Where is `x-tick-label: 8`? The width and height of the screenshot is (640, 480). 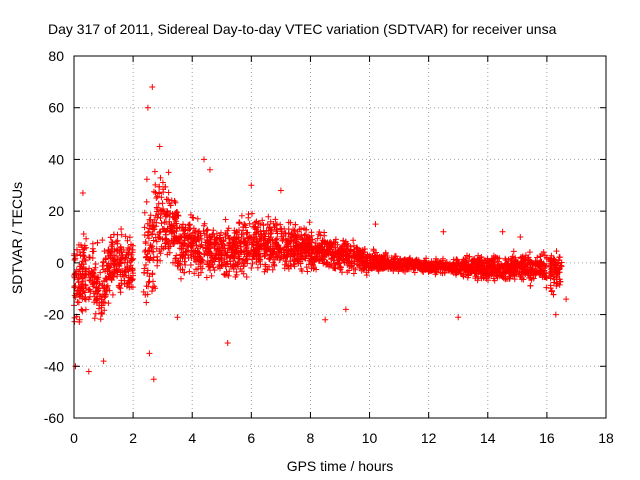
x-tick-label: 8 is located at coordinates (311, 438).